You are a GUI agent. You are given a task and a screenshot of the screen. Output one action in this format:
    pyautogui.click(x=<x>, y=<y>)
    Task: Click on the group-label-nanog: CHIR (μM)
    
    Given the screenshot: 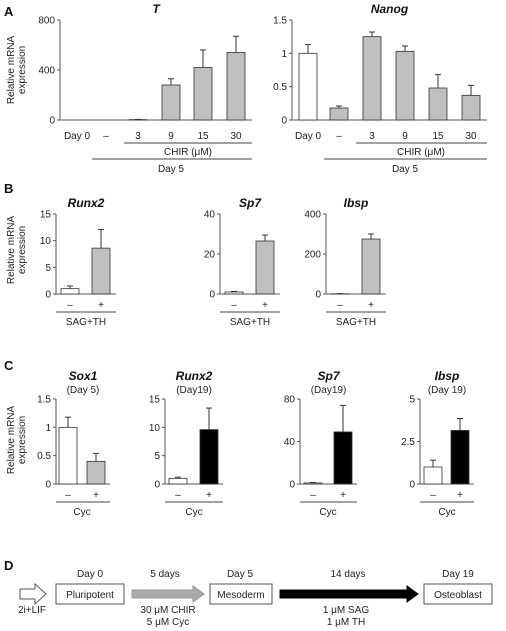 What is the action you would take?
    pyautogui.click(x=421, y=152)
    